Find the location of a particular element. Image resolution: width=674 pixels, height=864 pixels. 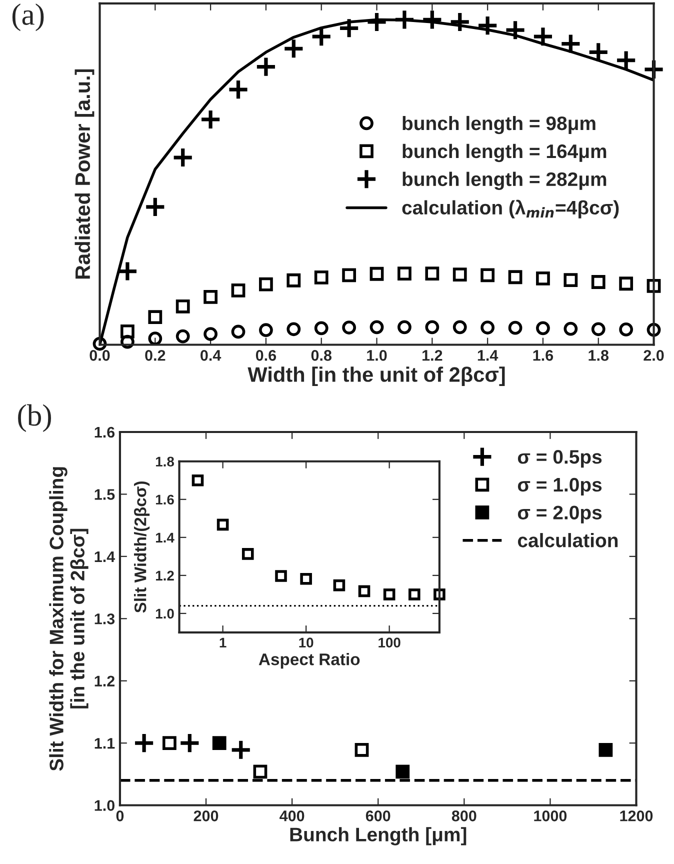

x-tick-label: 800 is located at coordinates (464, 816).